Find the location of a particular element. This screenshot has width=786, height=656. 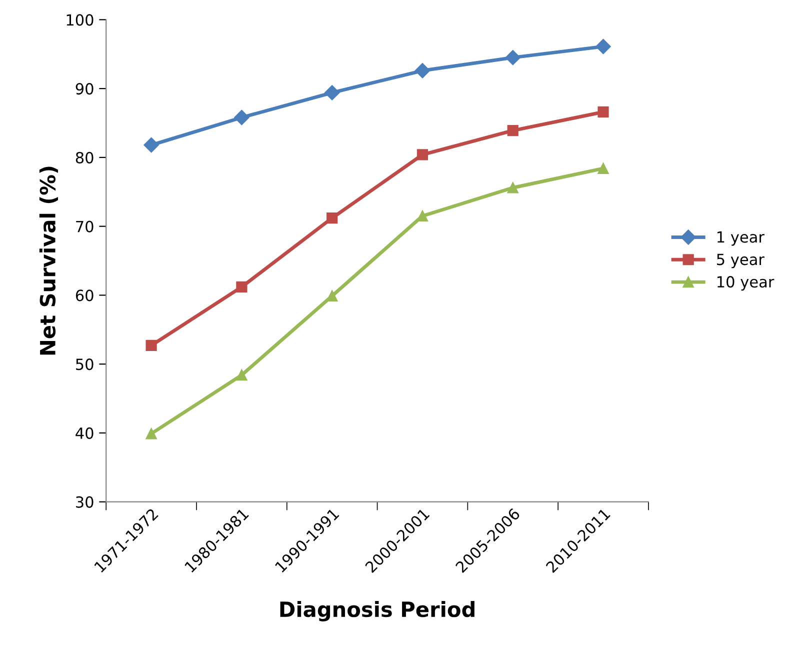

y-tick-label: 60 is located at coordinates (85, 296).